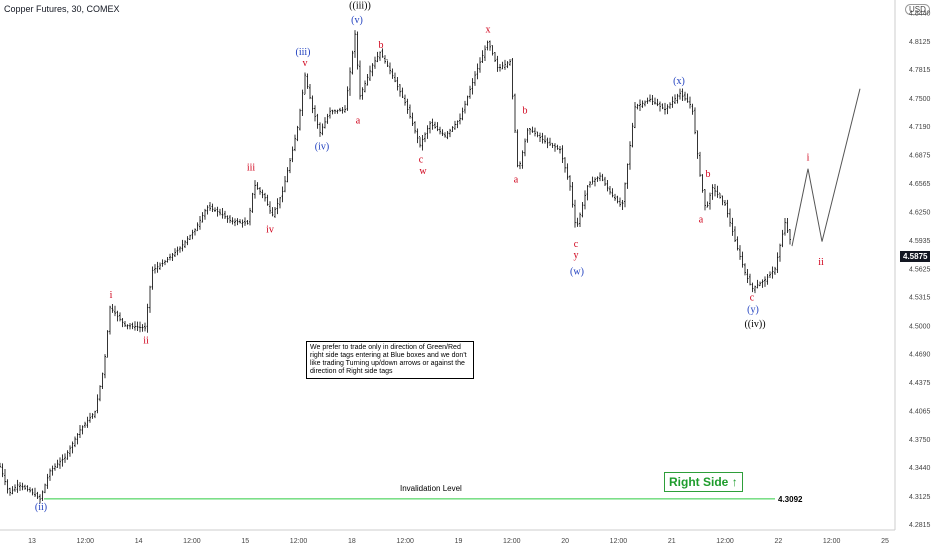 This screenshot has width=932, height=550. What do you see at coordinates (920, 42) in the screenshot?
I see `y-tick-label: 4.8125` at bounding box center [920, 42].